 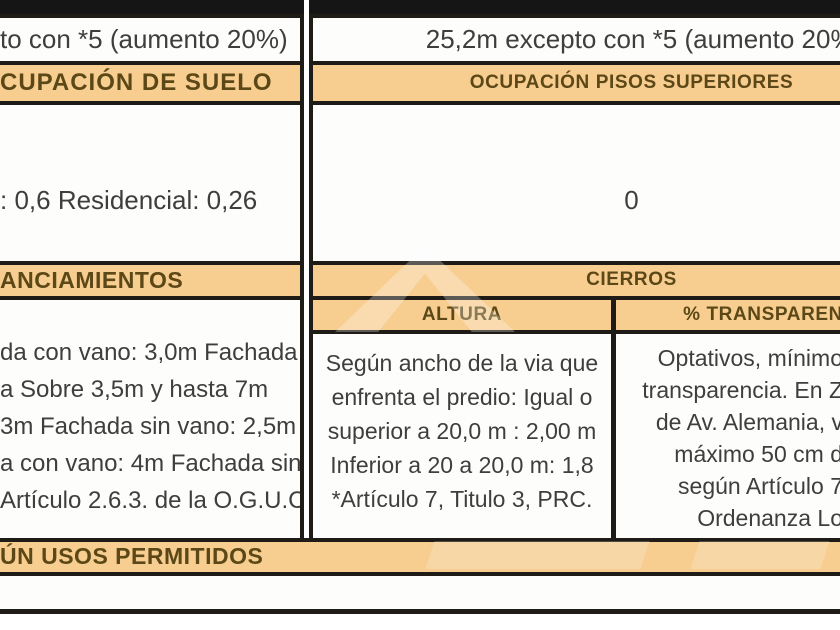 What do you see at coordinates (768, 518) in the screenshot?
I see `transparencia-line: Ordenanza Lo` at bounding box center [768, 518].